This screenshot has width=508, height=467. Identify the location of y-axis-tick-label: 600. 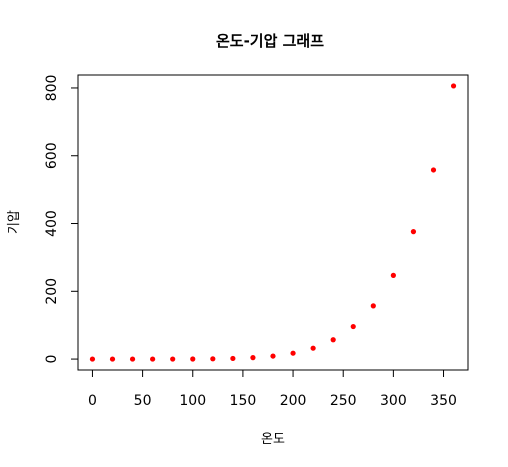
(52, 155).